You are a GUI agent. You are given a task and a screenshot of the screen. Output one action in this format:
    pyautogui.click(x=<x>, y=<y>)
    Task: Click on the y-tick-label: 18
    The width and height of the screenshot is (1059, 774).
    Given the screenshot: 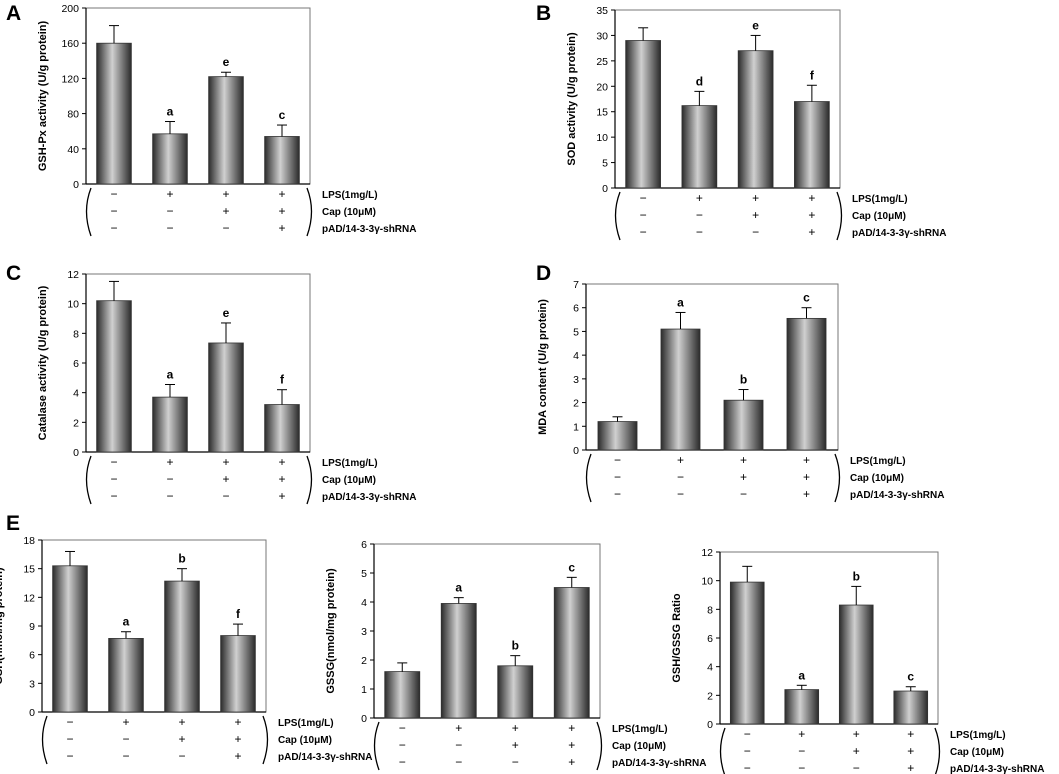 What is the action you would take?
    pyautogui.click(x=29, y=541)
    